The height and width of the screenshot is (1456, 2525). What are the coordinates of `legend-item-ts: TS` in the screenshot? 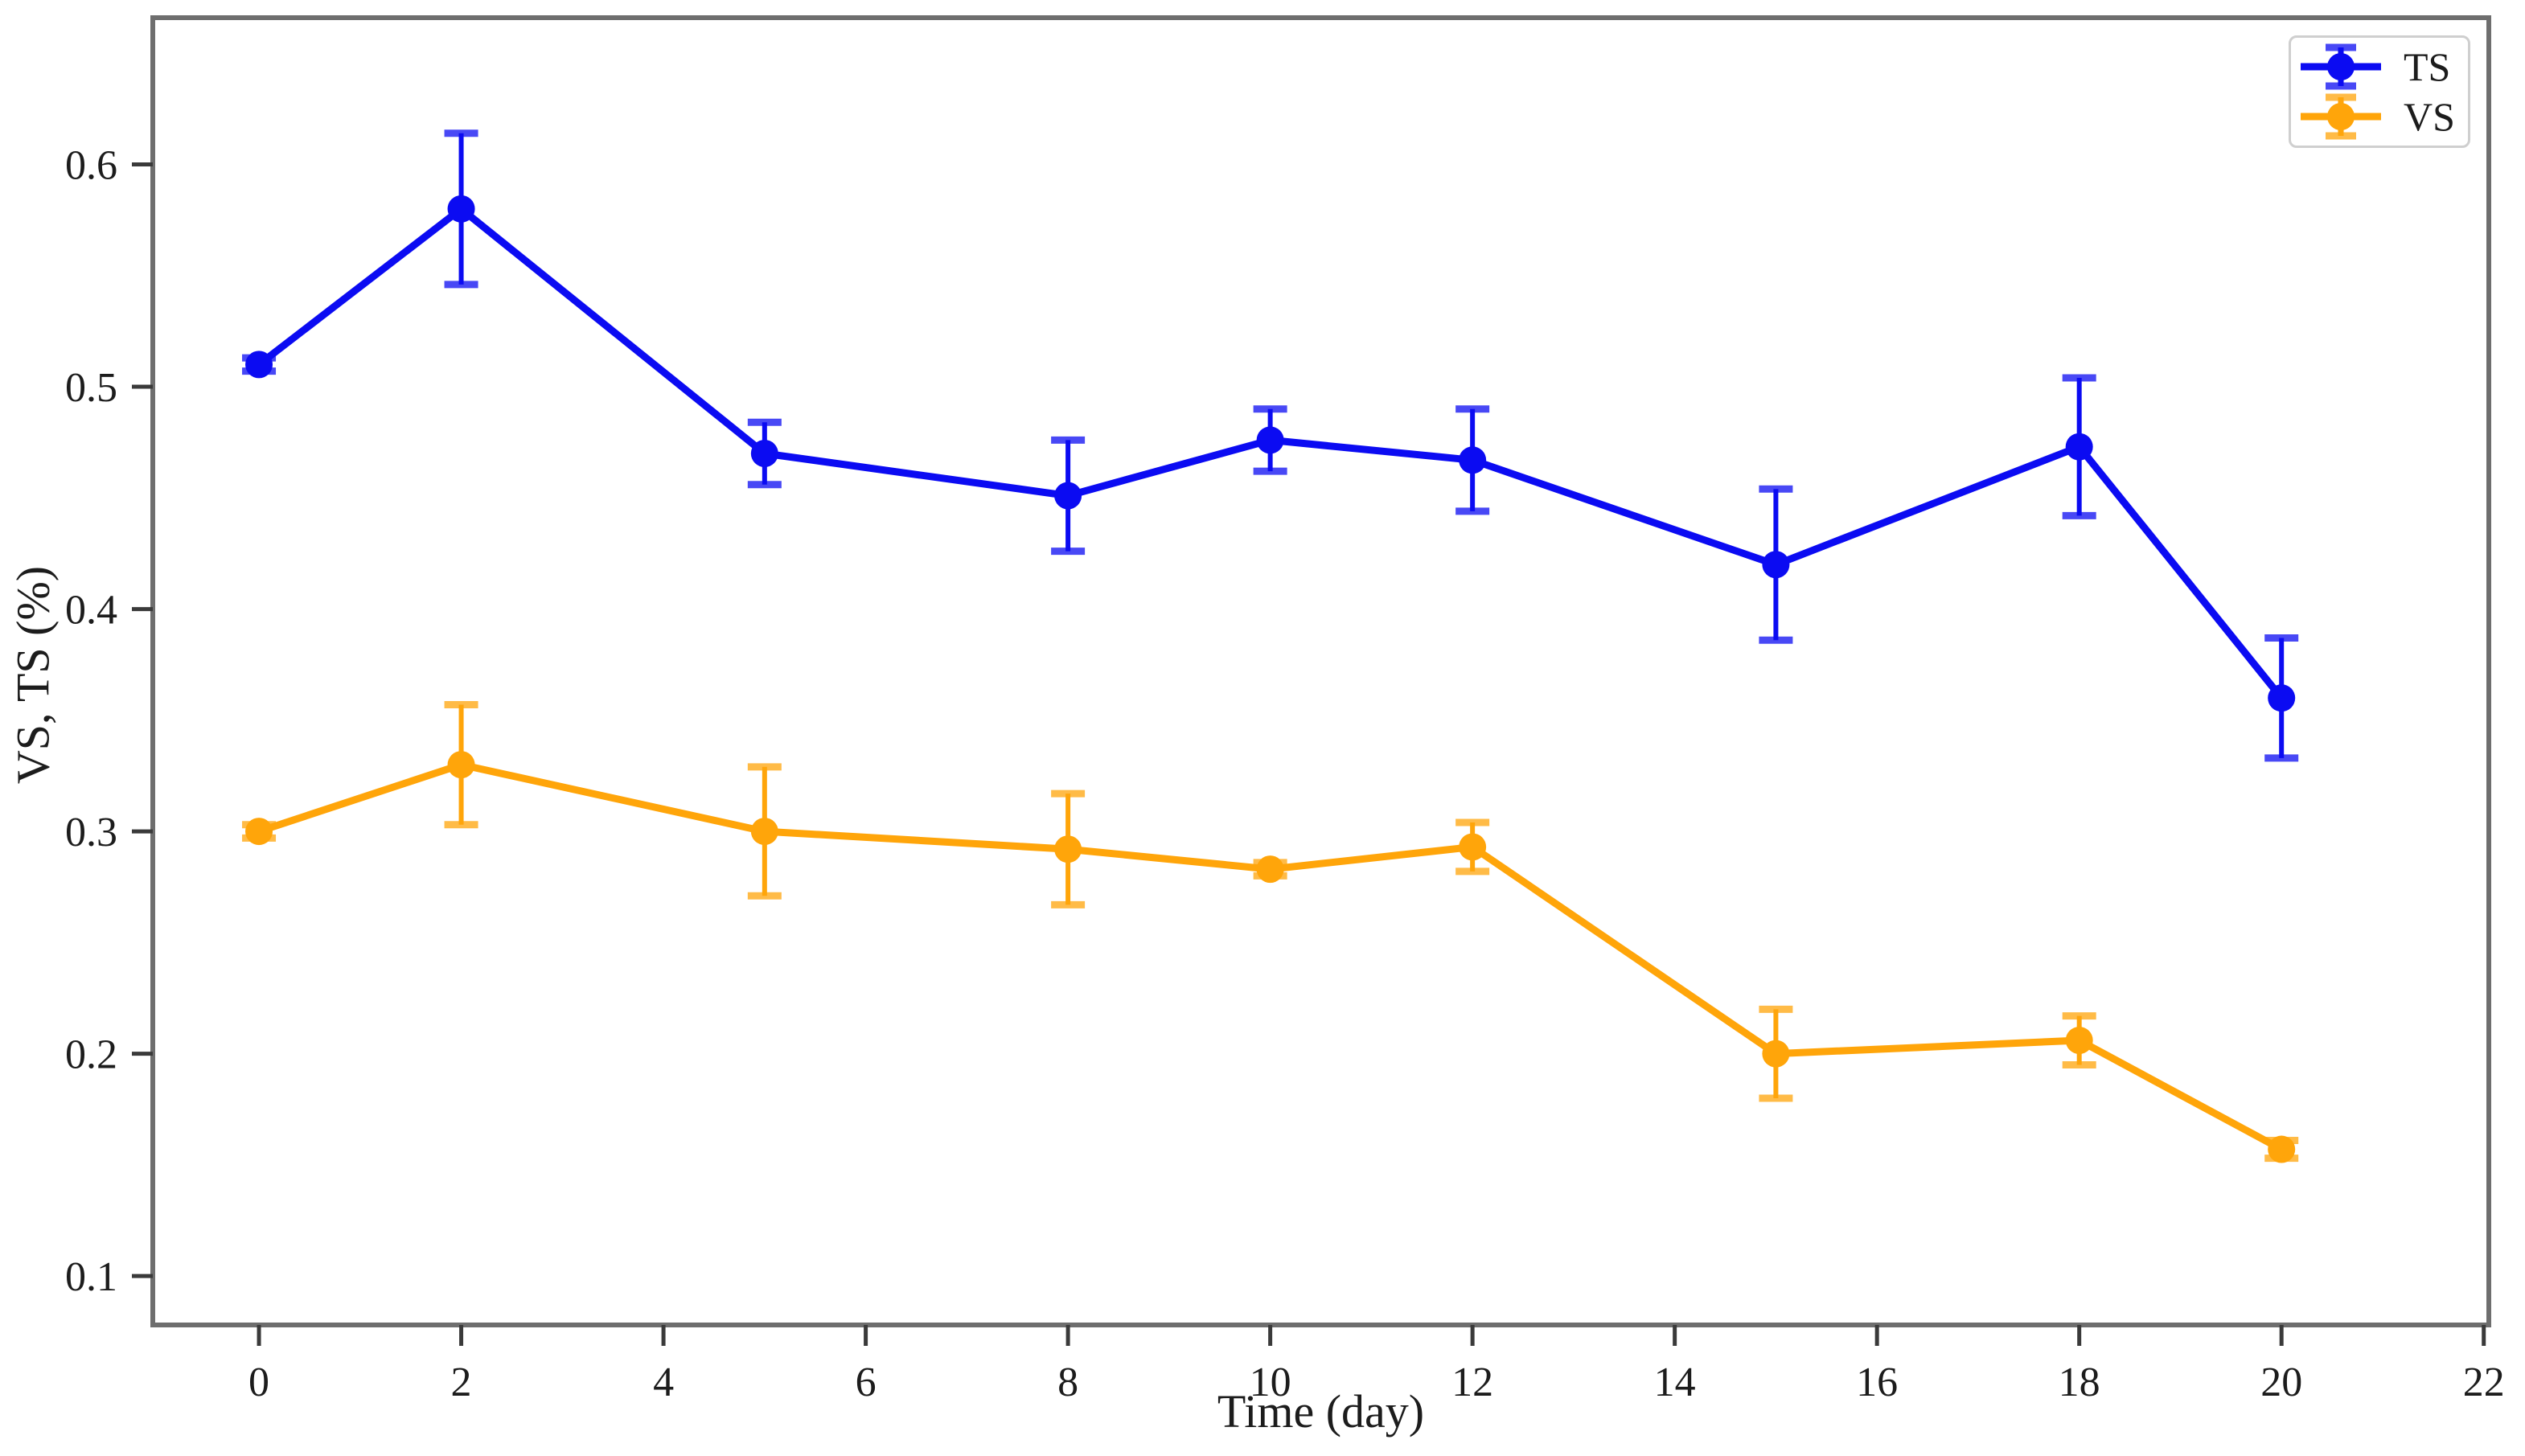 It's located at (2379, 67).